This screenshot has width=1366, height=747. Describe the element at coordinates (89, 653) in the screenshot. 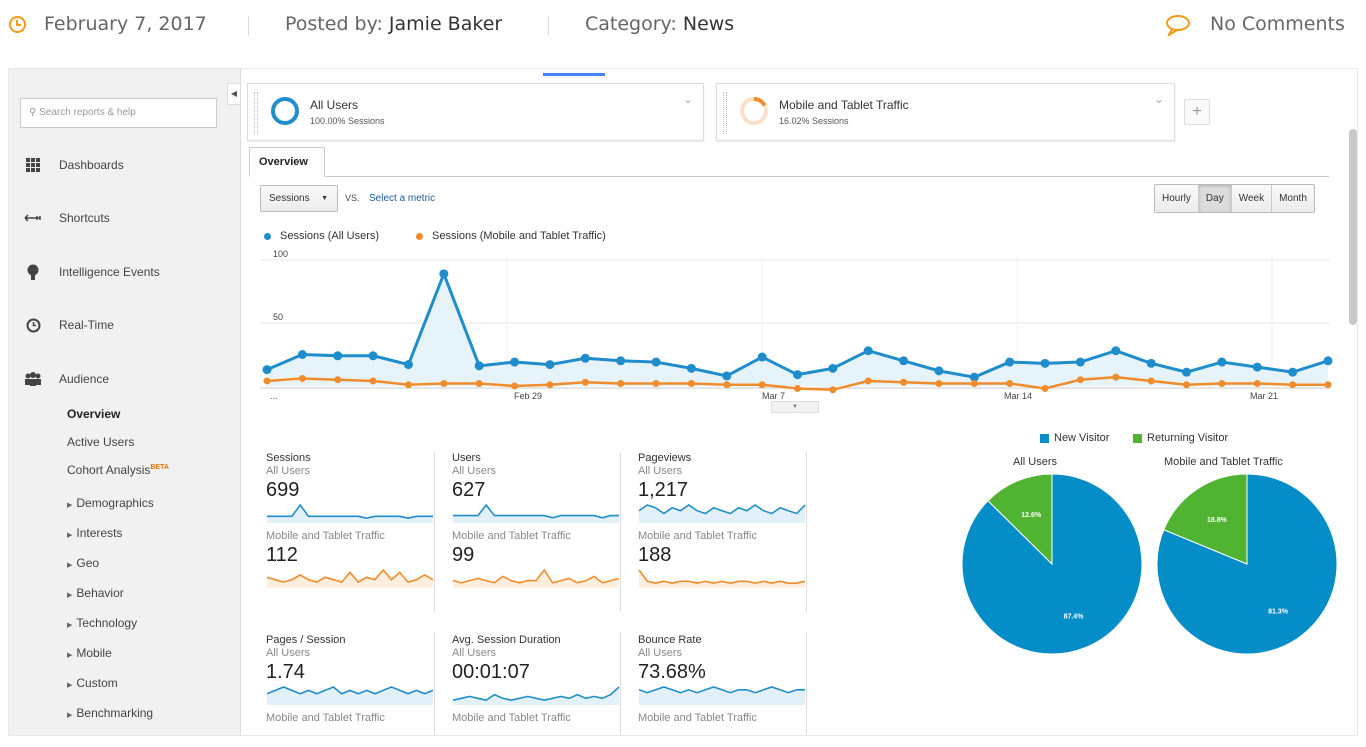

I see `sidebar-subitem-mobile: ▶ Mobile` at that location.